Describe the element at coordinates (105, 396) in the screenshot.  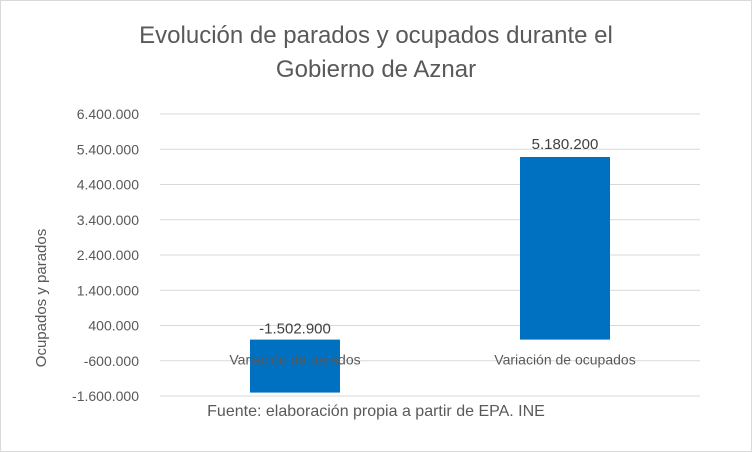
I see `y-tick-label: -1.600.000` at that location.